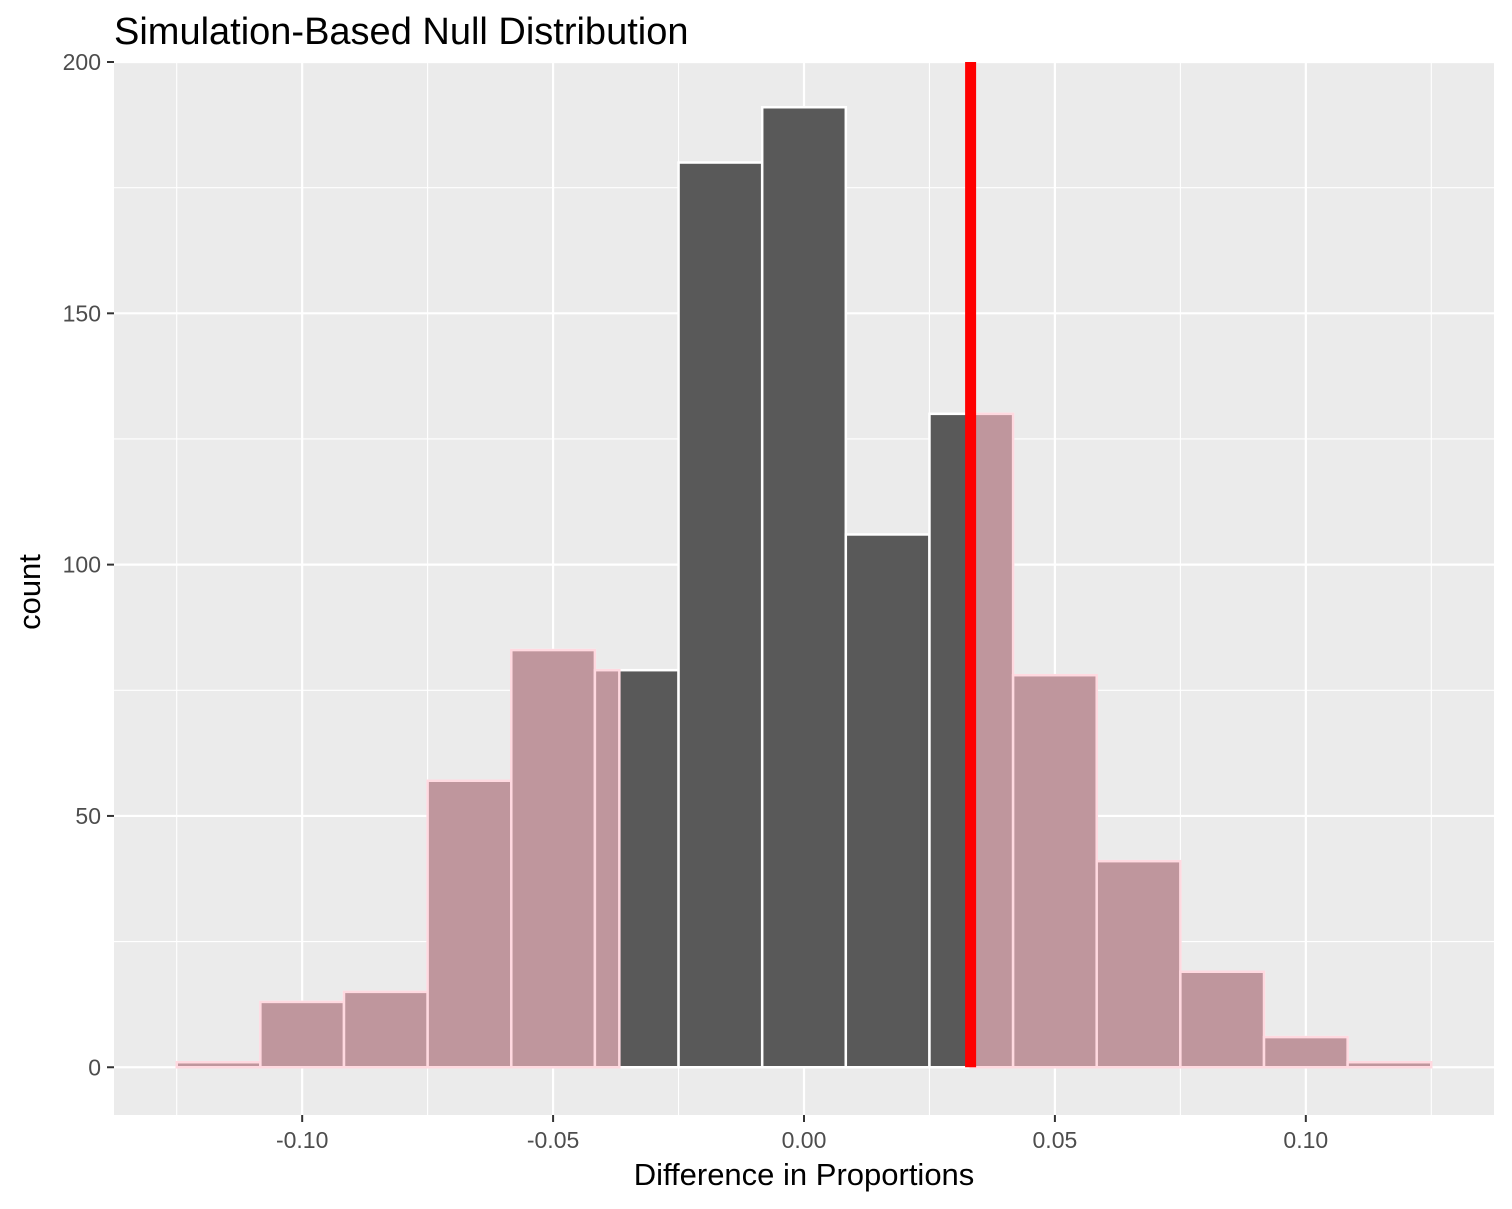  Describe the element at coordinates (1055, 1140) in the screenshot. I see `x-tick-label: 0.05` at that location.